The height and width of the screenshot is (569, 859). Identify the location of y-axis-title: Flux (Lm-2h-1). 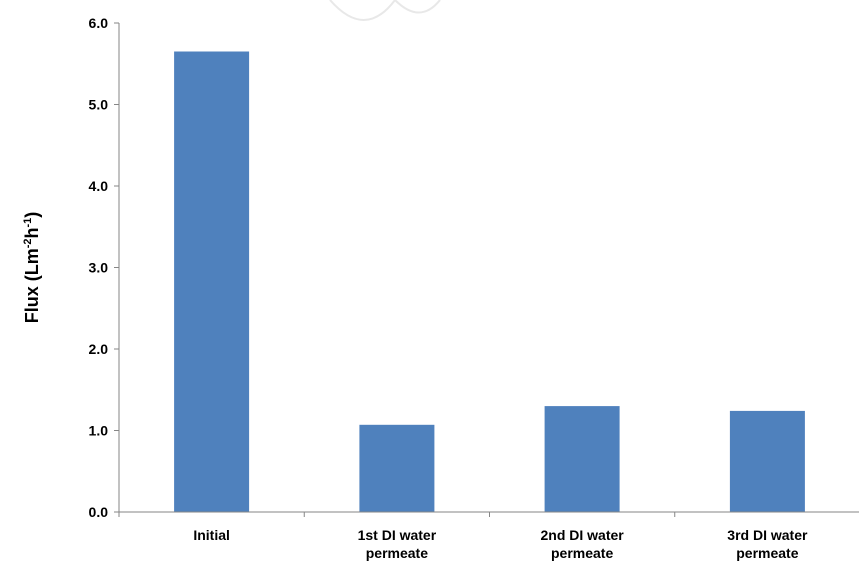
(32, 268).